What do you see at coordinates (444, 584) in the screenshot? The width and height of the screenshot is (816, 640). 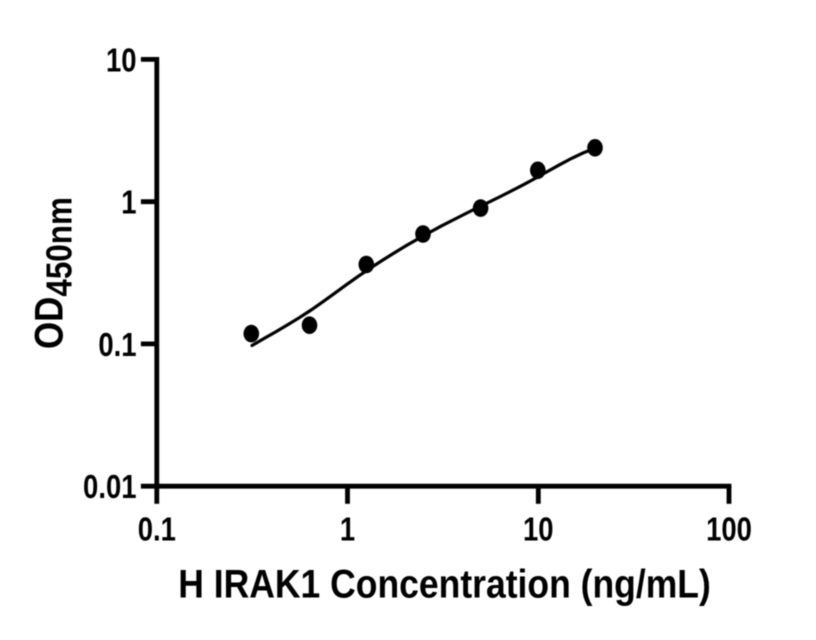 I see `svg-text: H IRAK1 Concentration (ng/mL)` at bounding box center [444, 584].